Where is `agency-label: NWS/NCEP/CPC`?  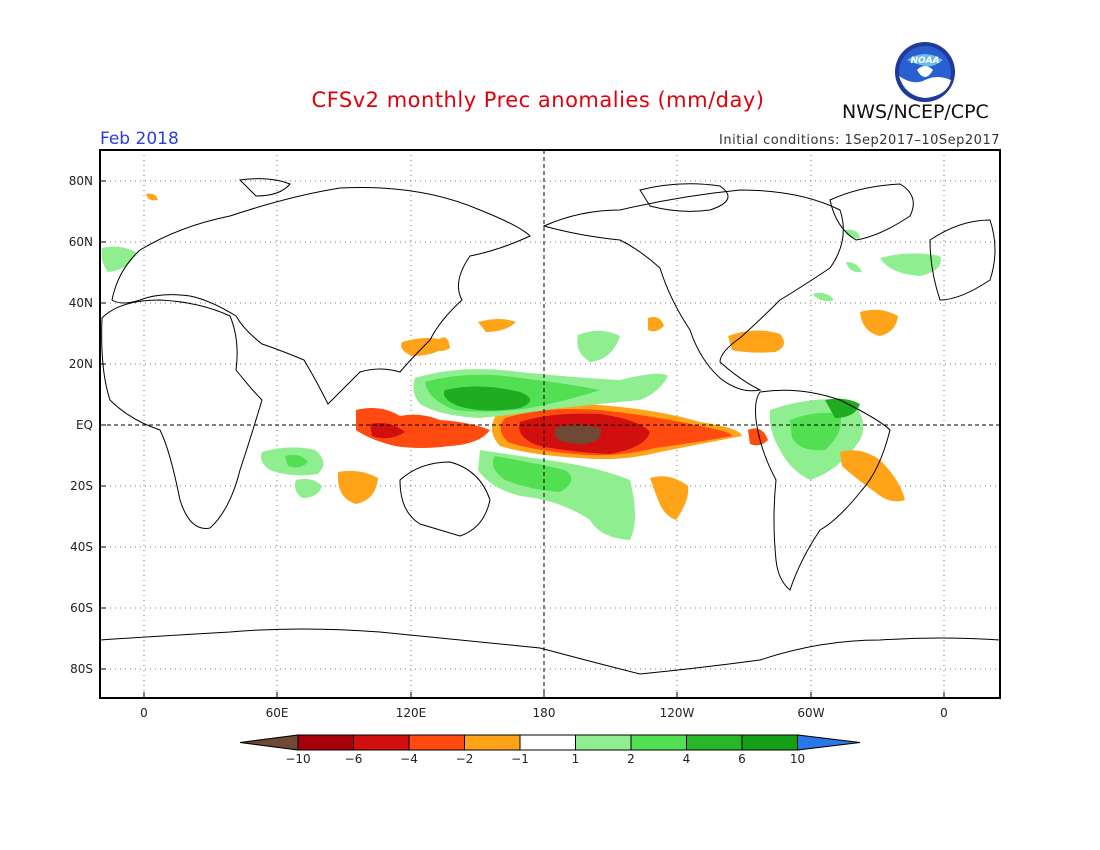 agency-label: NWS/NCEP/CPC is located at coordinates (915, 112).